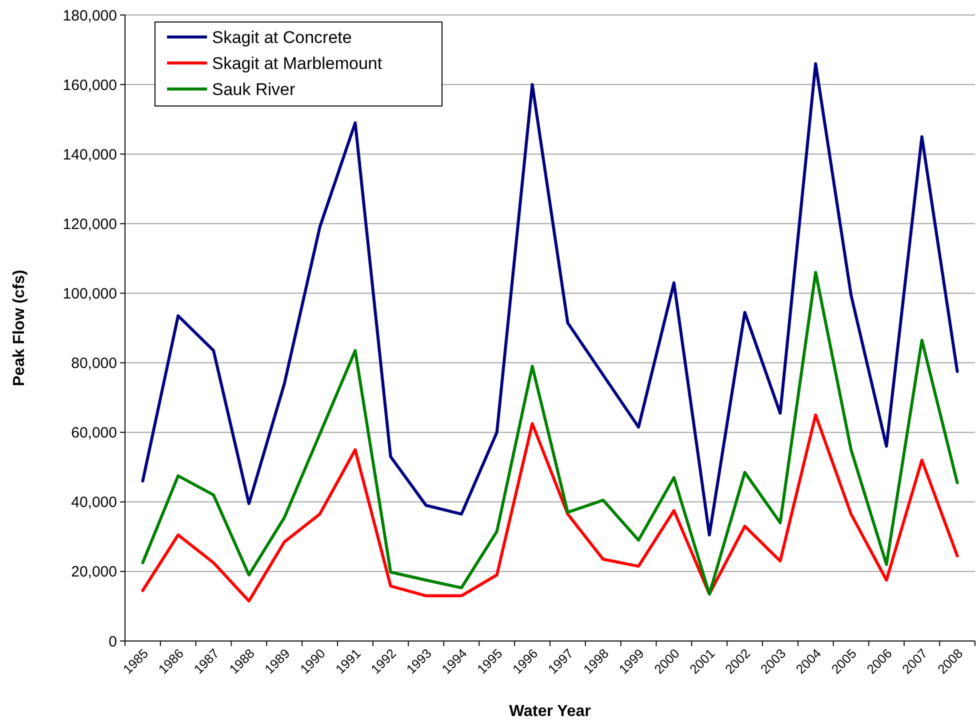  What do you see at coordinates (89, 224) in the screenshot?
I see `y-tick-label: 120,000` at bounding box center [89, 224].